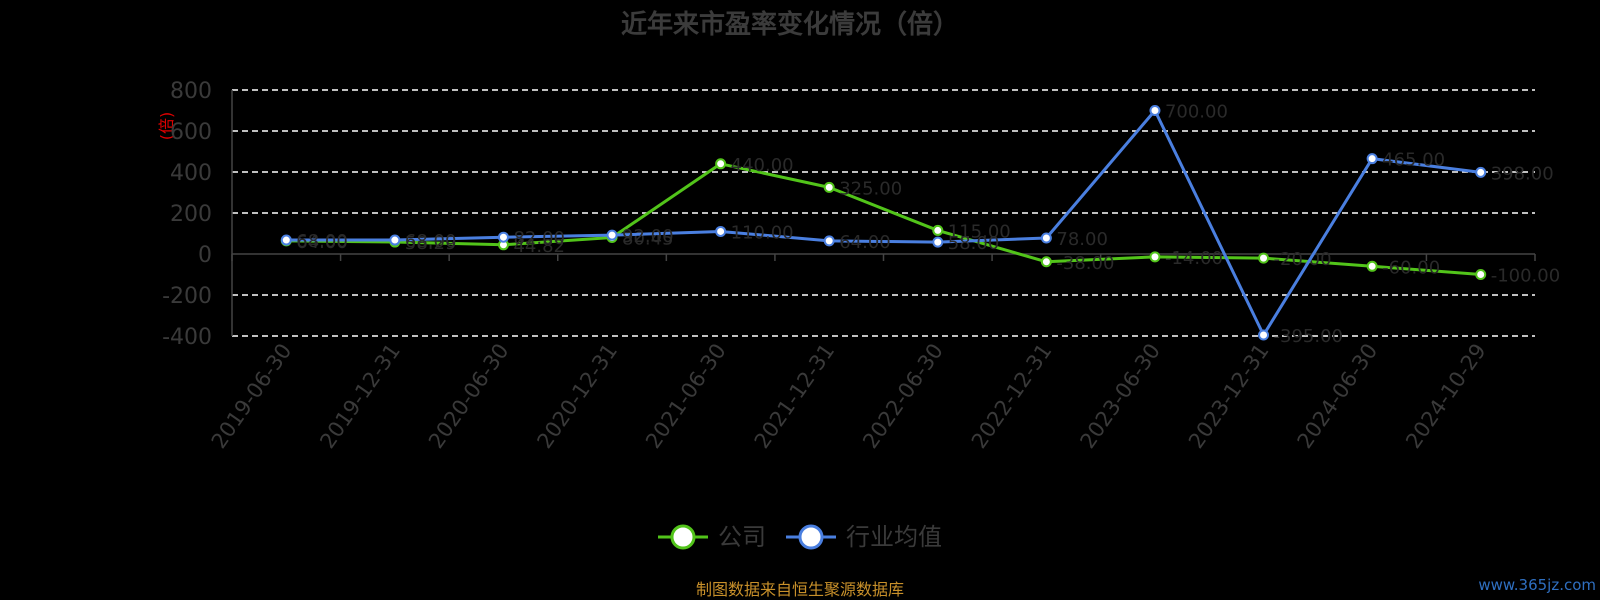 Image resolution: width=1600 pixels, height=600 pixels. What do you see at coordinates (469, 396) in the screenshot?
I see `x-tick-label: 2020-06-30` at bounding box center [469, 396].